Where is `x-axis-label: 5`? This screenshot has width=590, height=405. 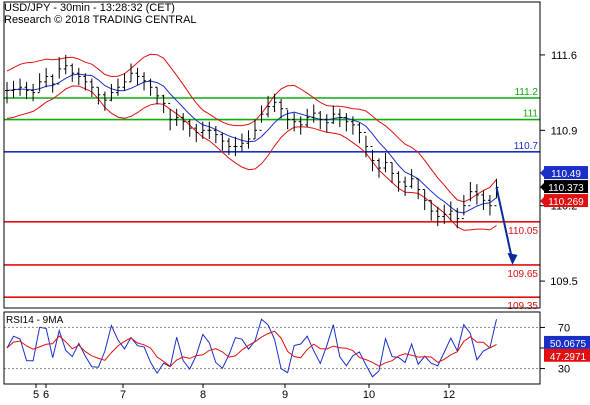 x-axis-label: 5 is located at coordinates (36, 394).